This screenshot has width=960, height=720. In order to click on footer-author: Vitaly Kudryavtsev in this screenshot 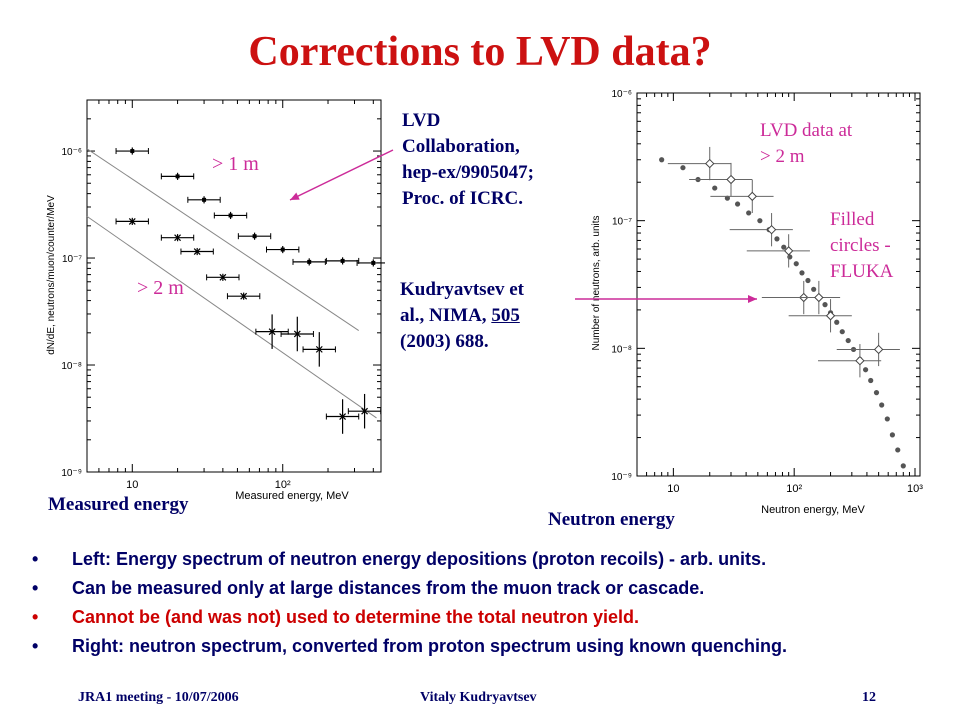, I will do `click(478, 697)`.